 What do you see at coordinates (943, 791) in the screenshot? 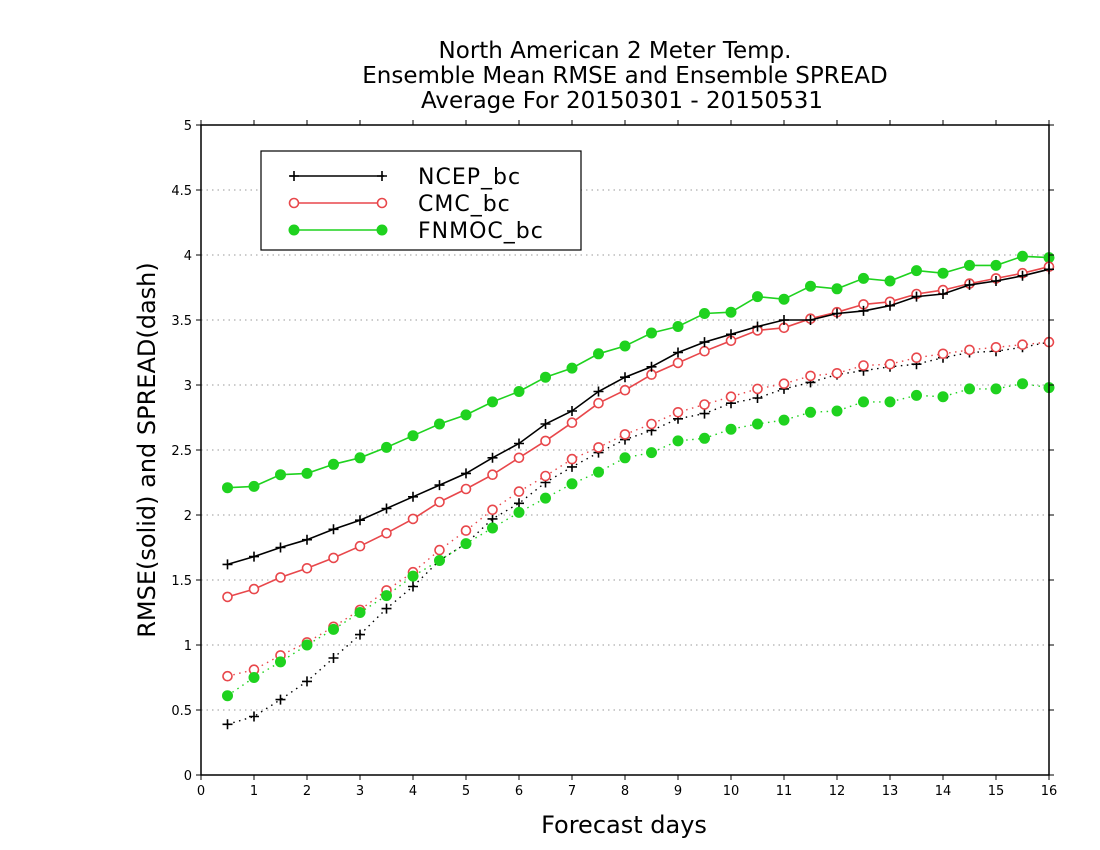
I see `x-tick-label: 14` at bounding box center [943, 791].